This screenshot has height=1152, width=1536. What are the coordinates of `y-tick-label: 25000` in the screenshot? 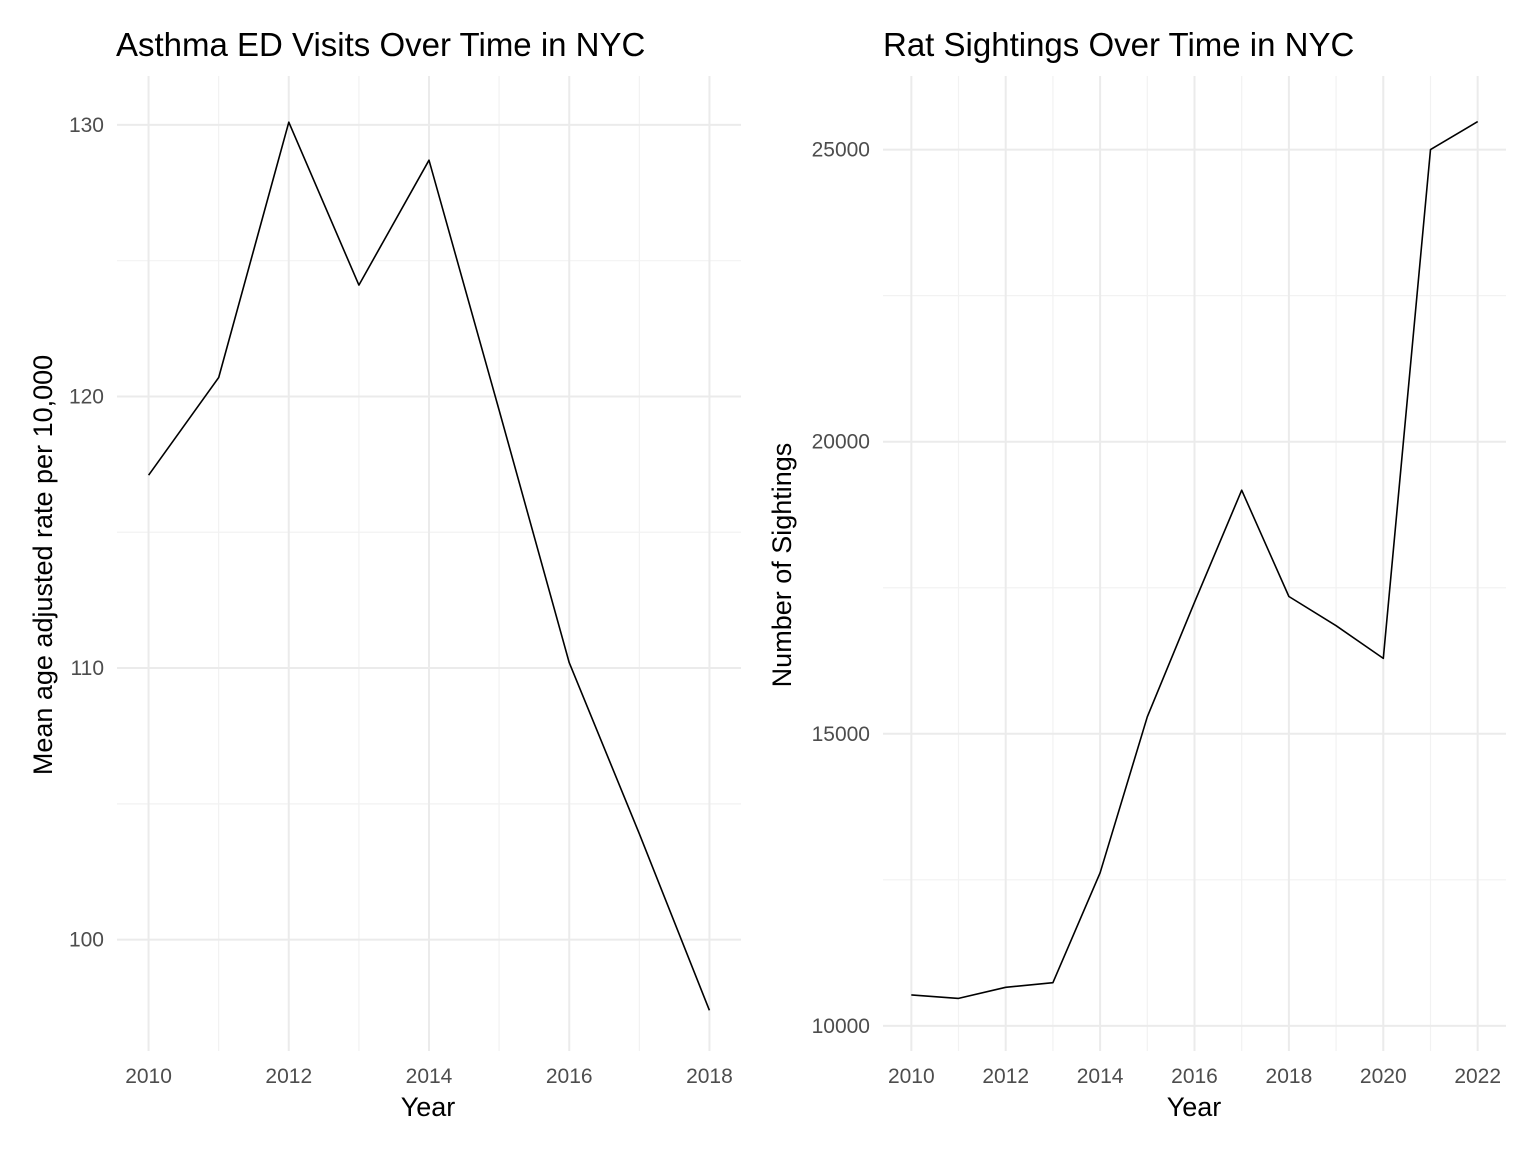 It's located at (841, 150).